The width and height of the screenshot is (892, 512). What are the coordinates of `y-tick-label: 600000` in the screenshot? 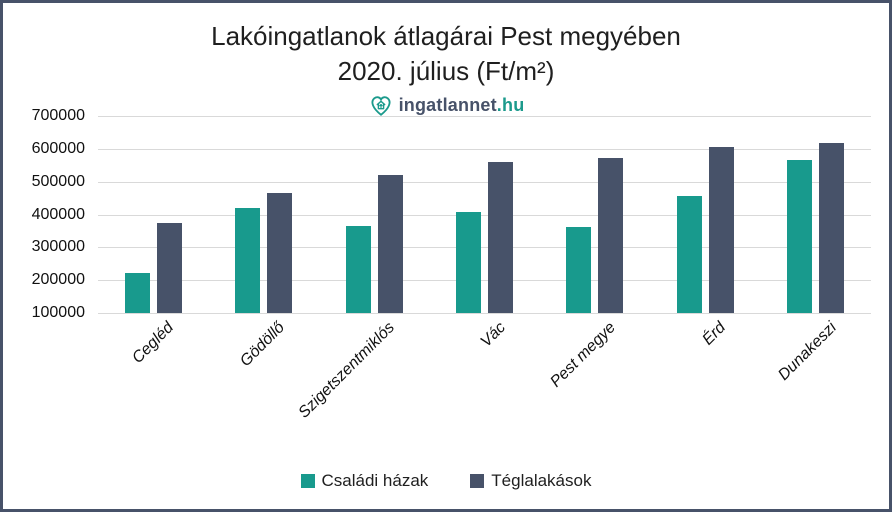 It's located at (58, 148).